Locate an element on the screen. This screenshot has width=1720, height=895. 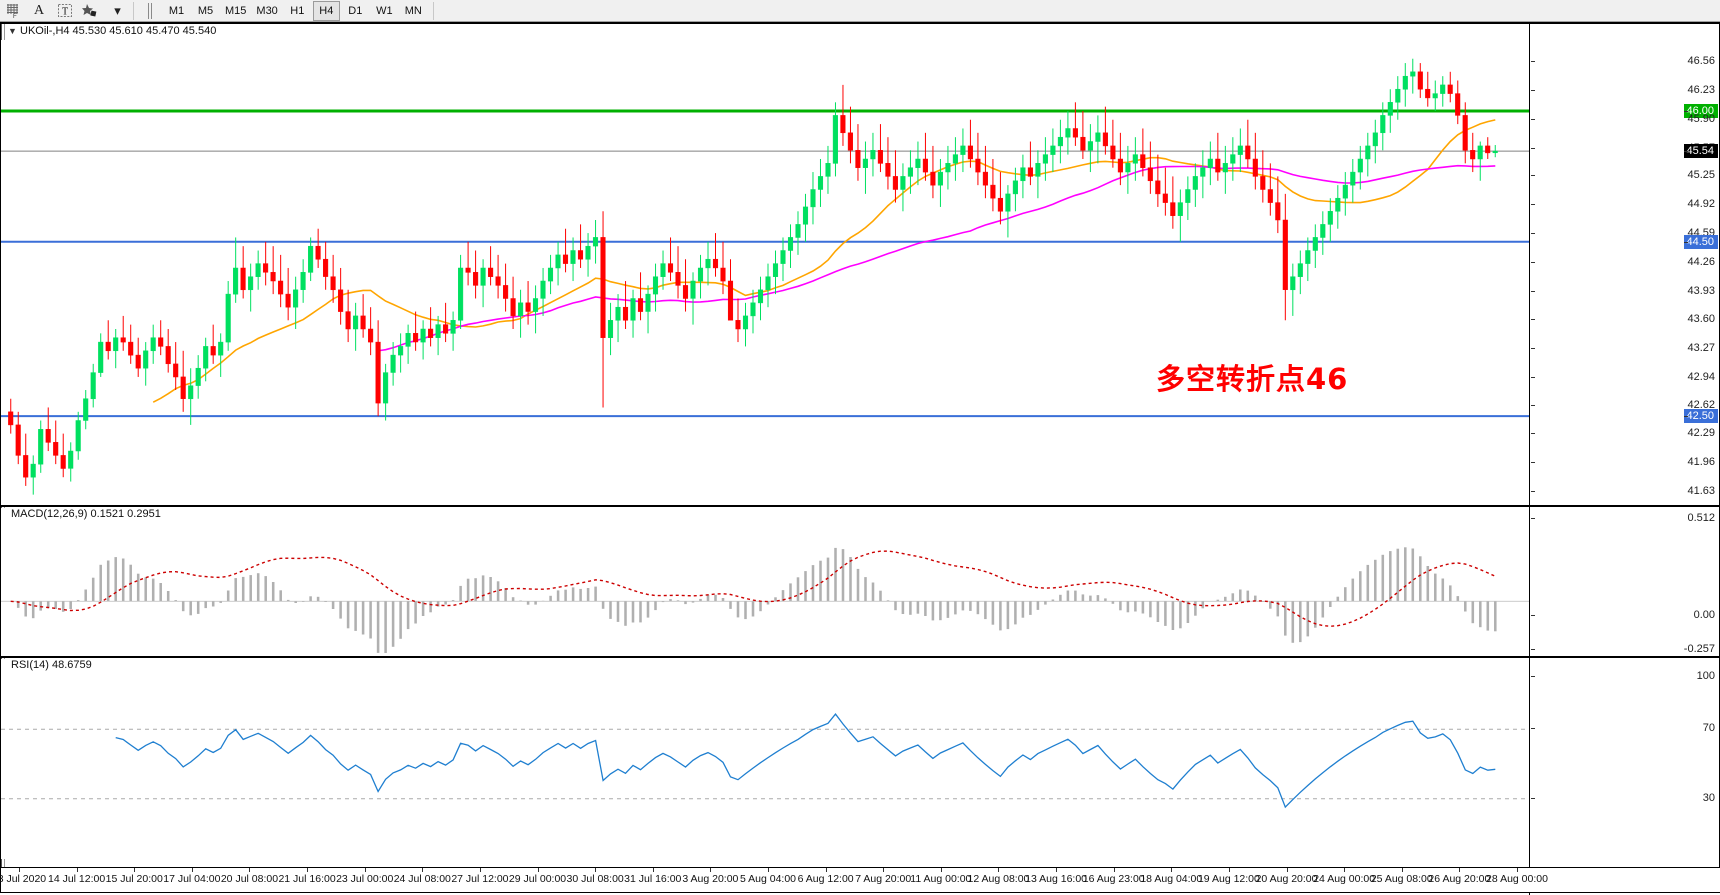
timeframe-d1: D1 is located at coordinates (355, 10).